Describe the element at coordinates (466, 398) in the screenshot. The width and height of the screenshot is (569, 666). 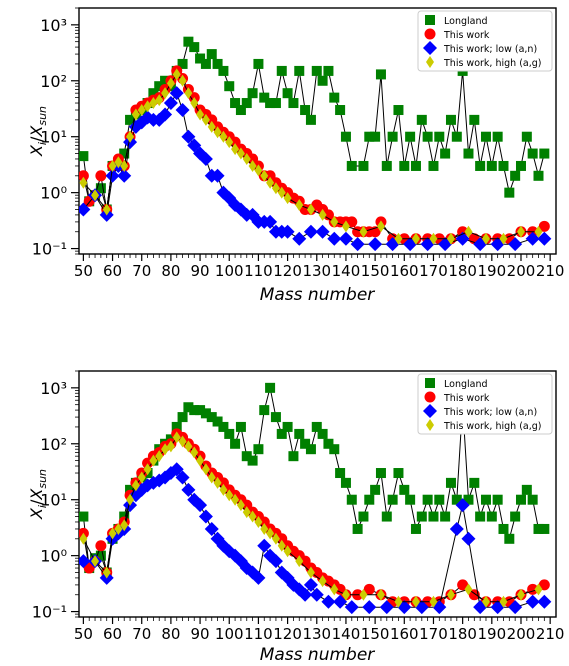
I see `legend-label: This work` at that location.